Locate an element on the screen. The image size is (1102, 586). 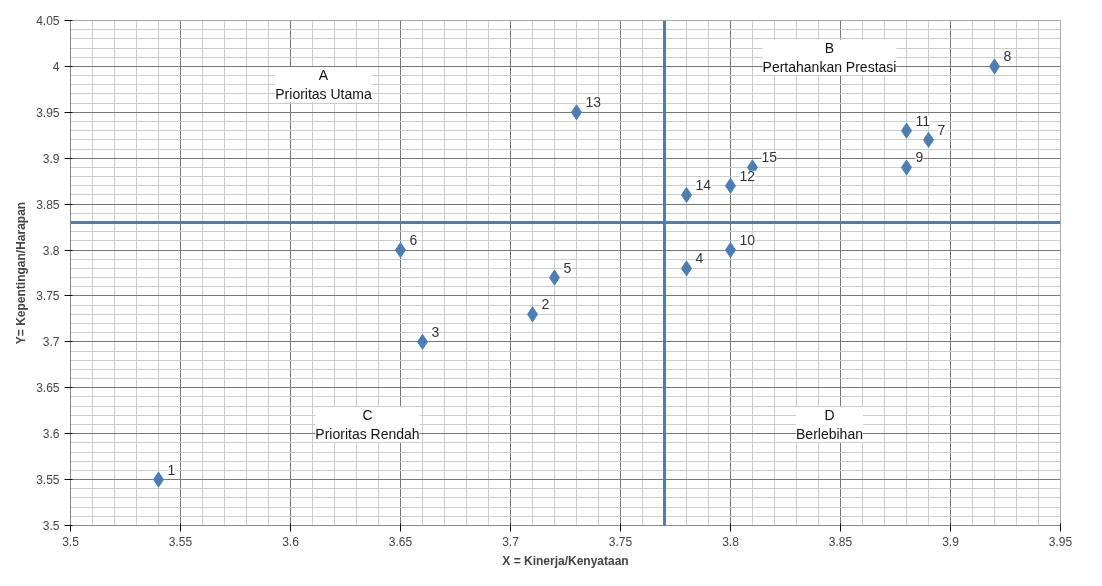
y-tick-label: 3.8 is located at coordinates (51, 250).